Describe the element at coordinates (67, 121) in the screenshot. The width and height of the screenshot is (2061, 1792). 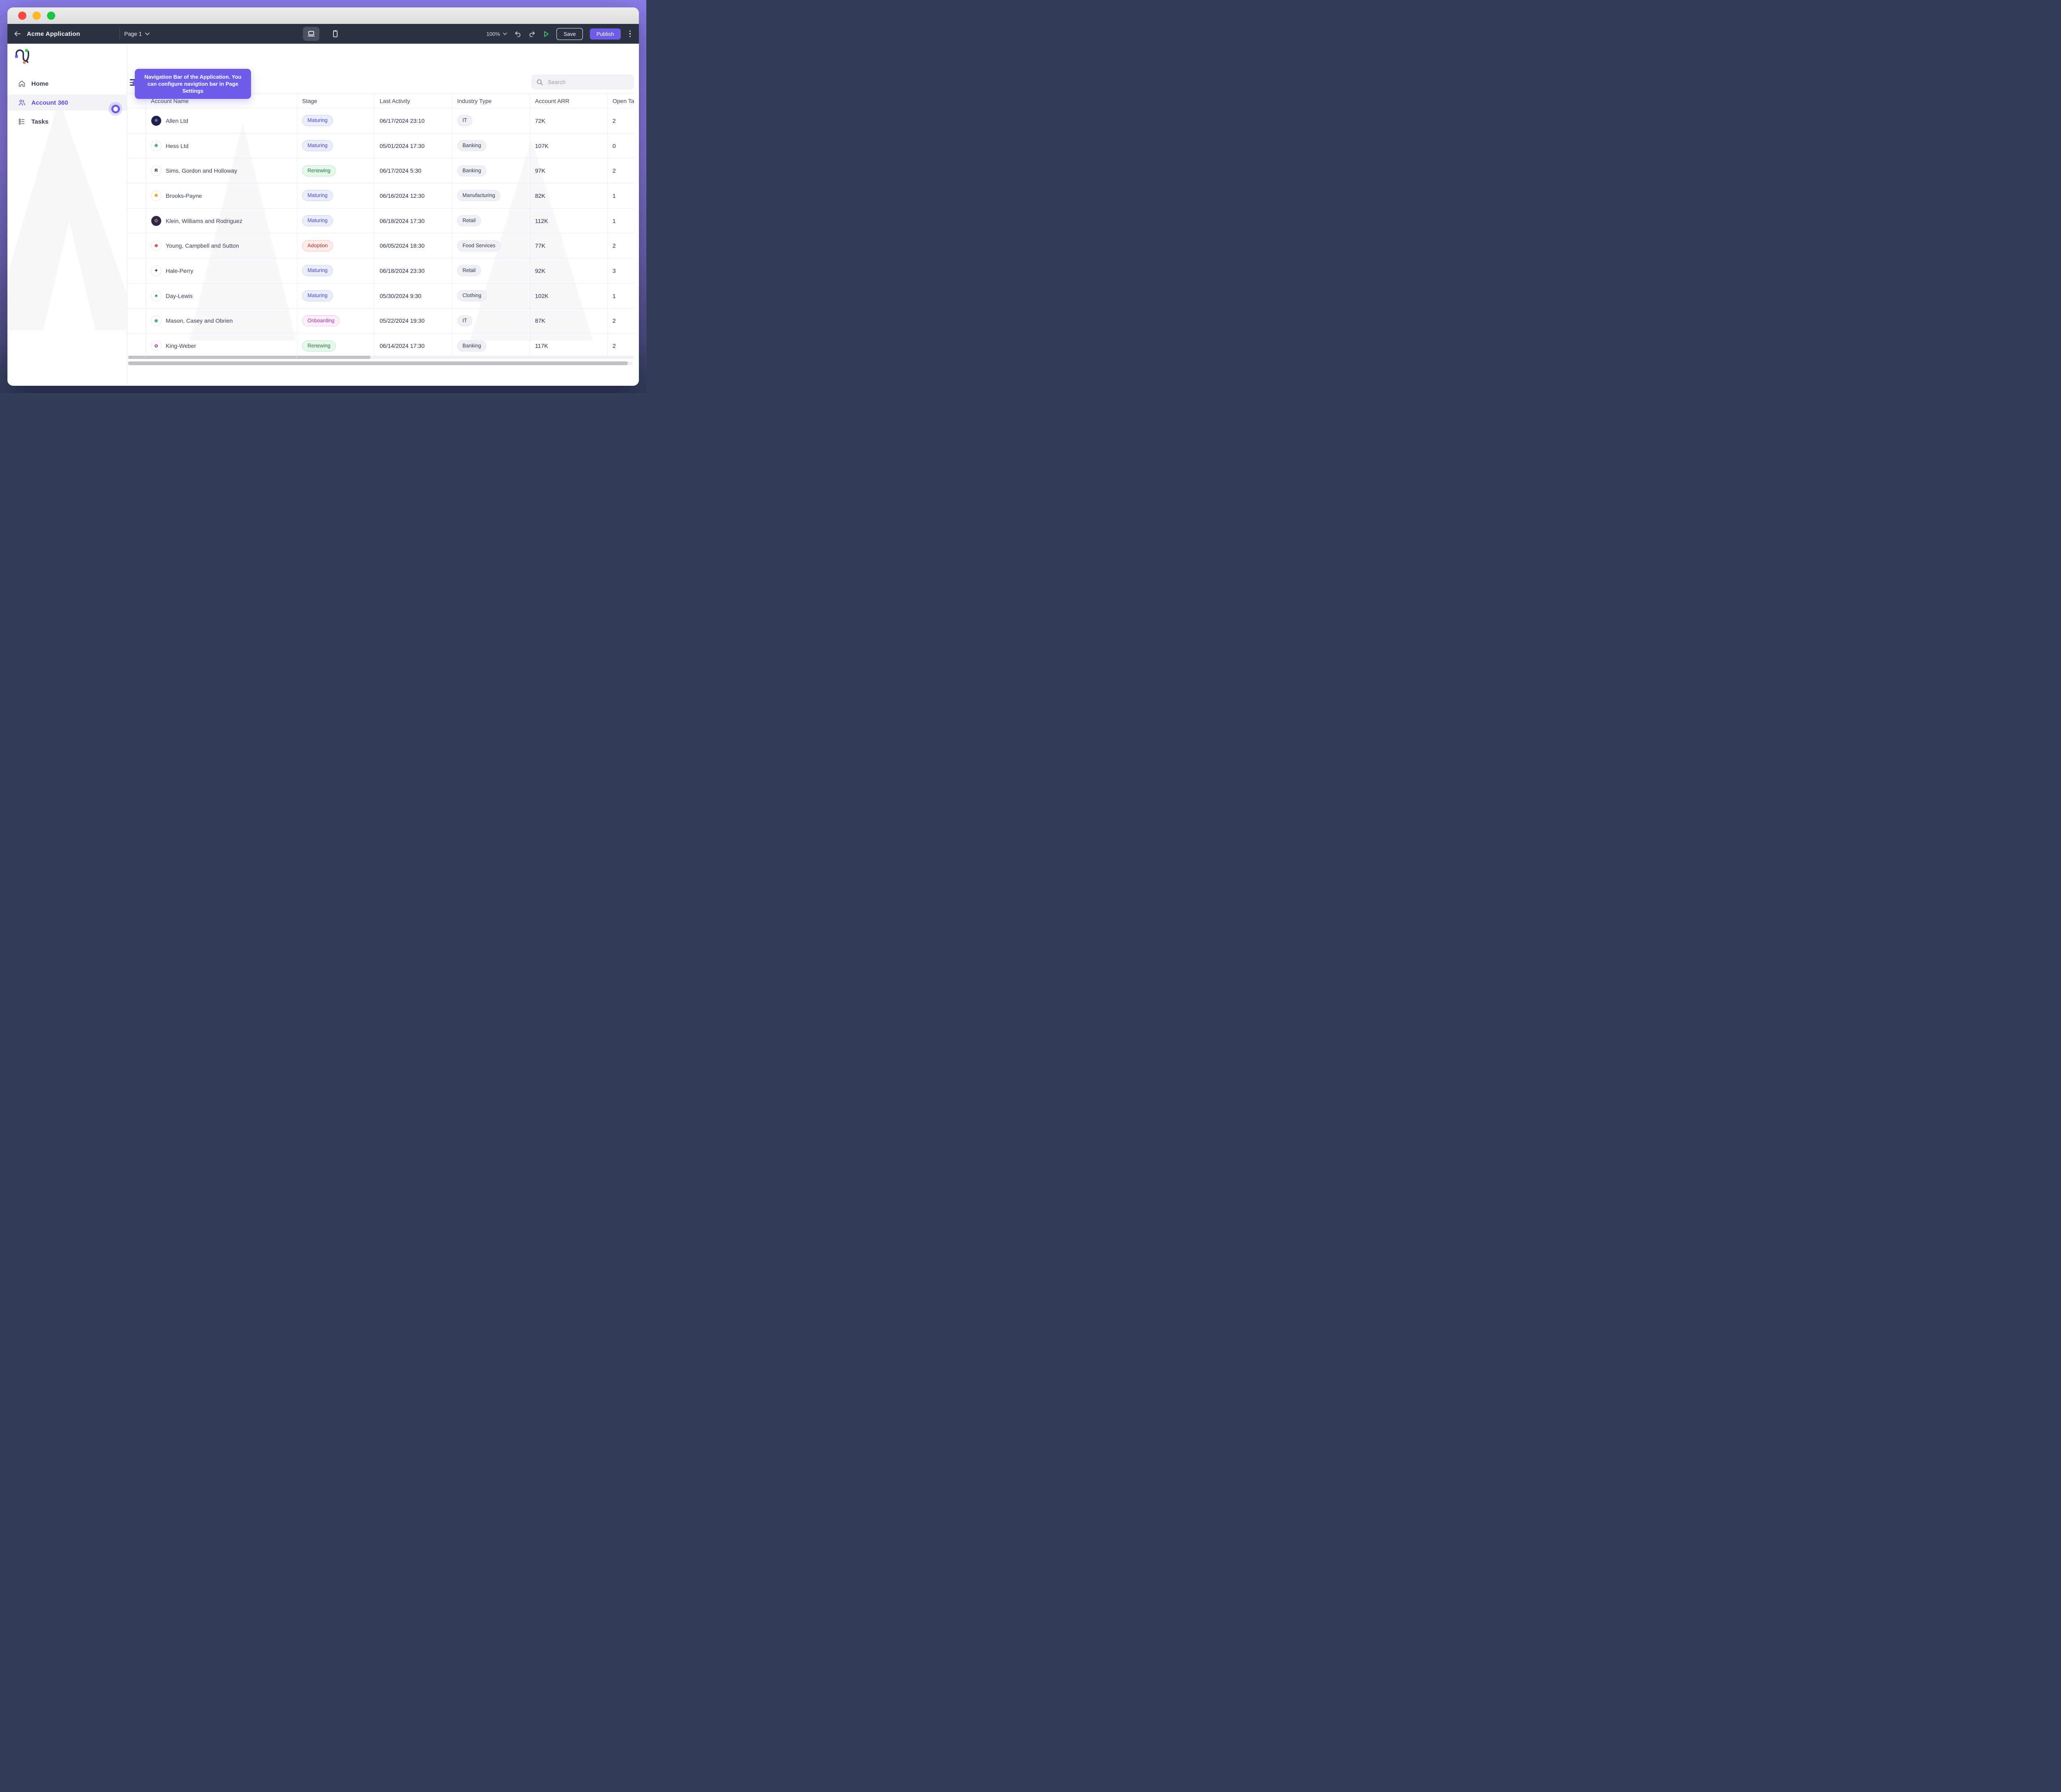
I see `sidebar-item-tasks: Tasks` at that location.